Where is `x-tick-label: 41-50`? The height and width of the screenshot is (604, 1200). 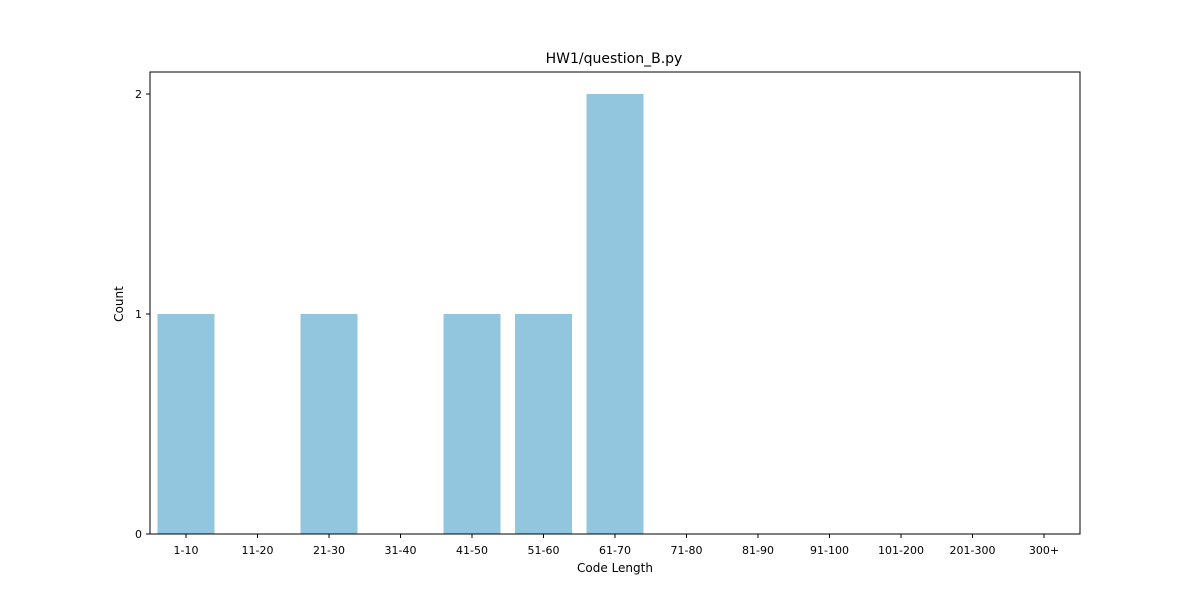 x-tick-label: 41-50 is located at coordinates (472, 550).